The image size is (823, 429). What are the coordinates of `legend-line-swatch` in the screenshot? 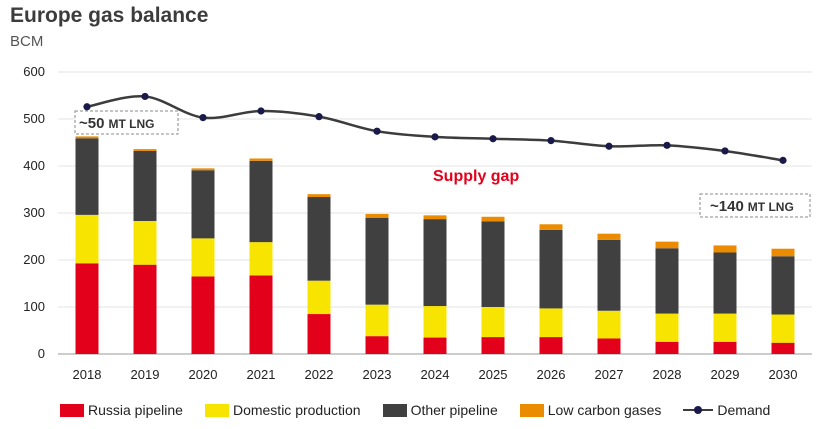 It's located at (698, 410).